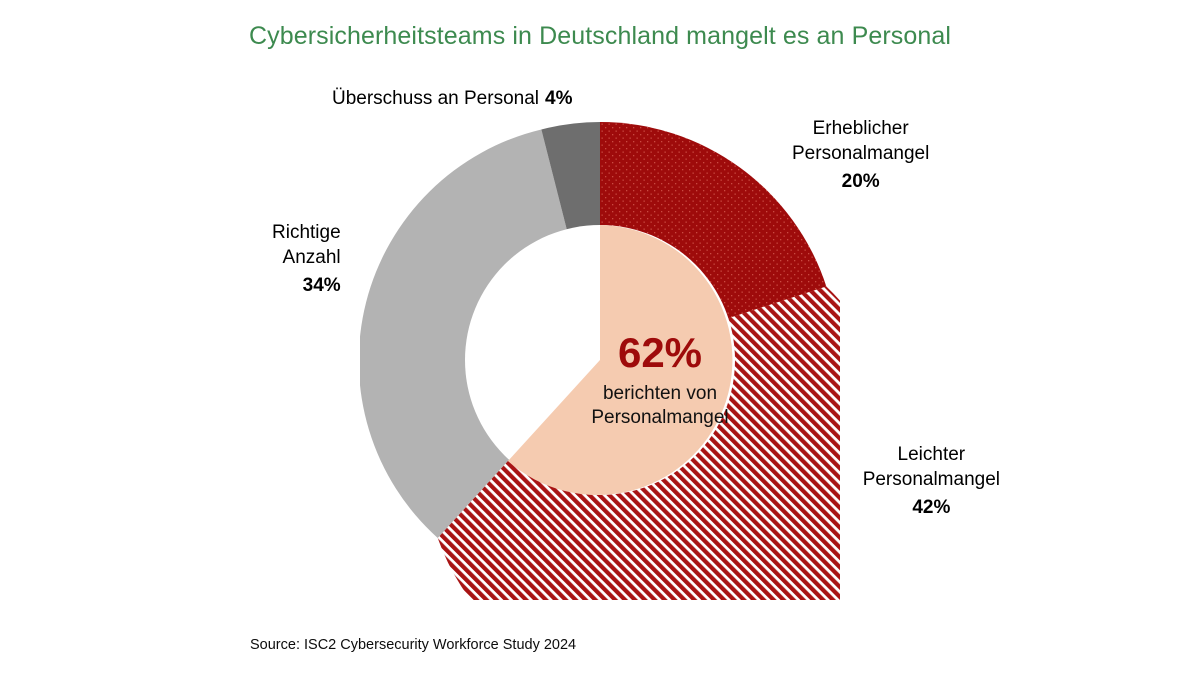 The width and height of the screenshot is (1200, 675). Describe the element at coordinates (620, 360) in the screenshot. I see `inner-hole-wedge` at that location.